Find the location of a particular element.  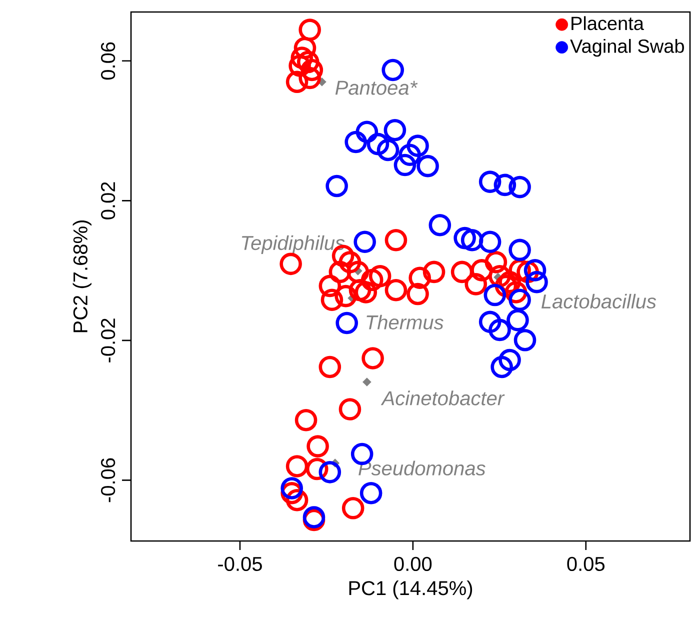

annotation: Acinetobacter is located at coordinates (442, 398).